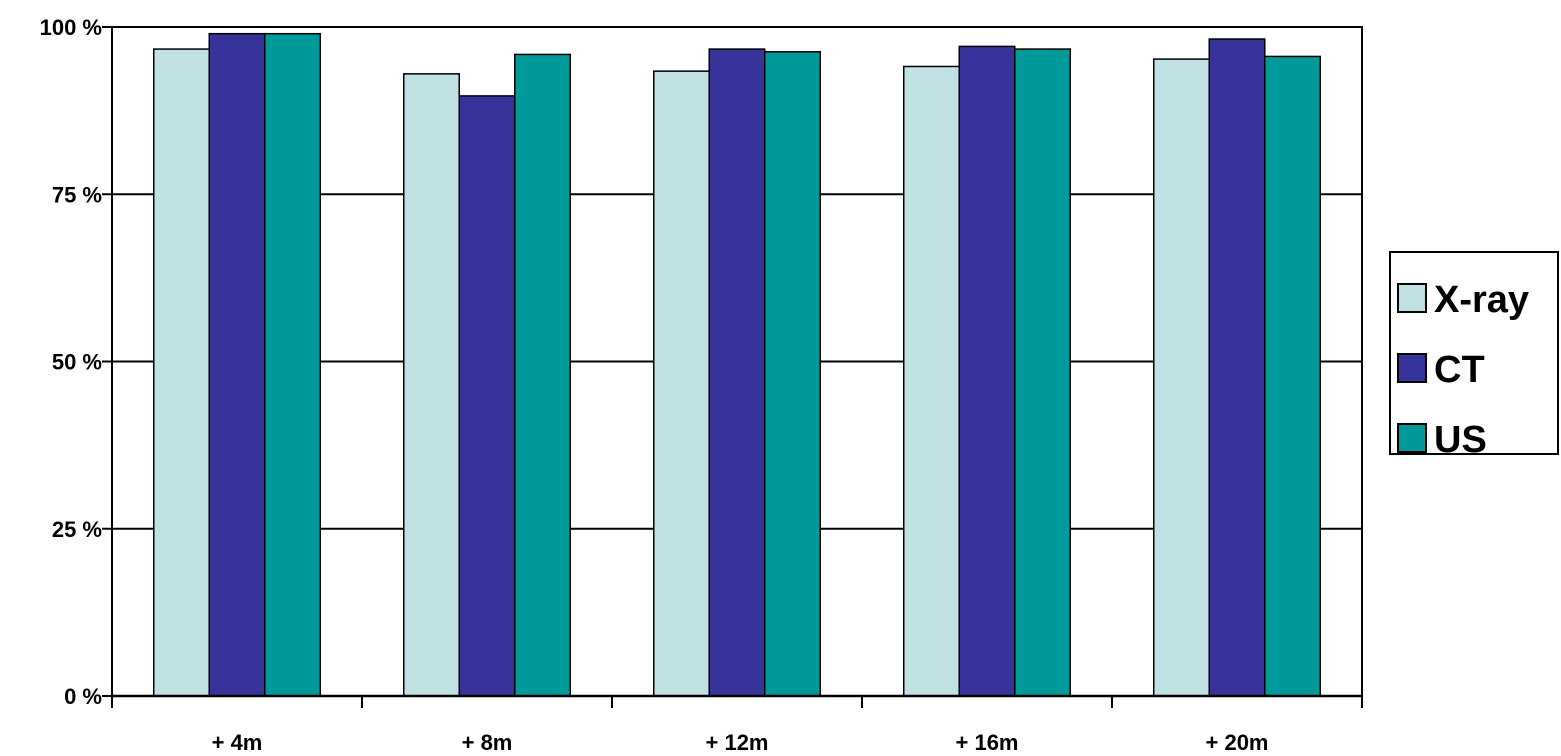 Image resolution: width=1561 pixels, height=756 pixels. Describe the element at coordinates (237, 742) in the screenshot. I see `x-tick-label: + 4m` at that location.